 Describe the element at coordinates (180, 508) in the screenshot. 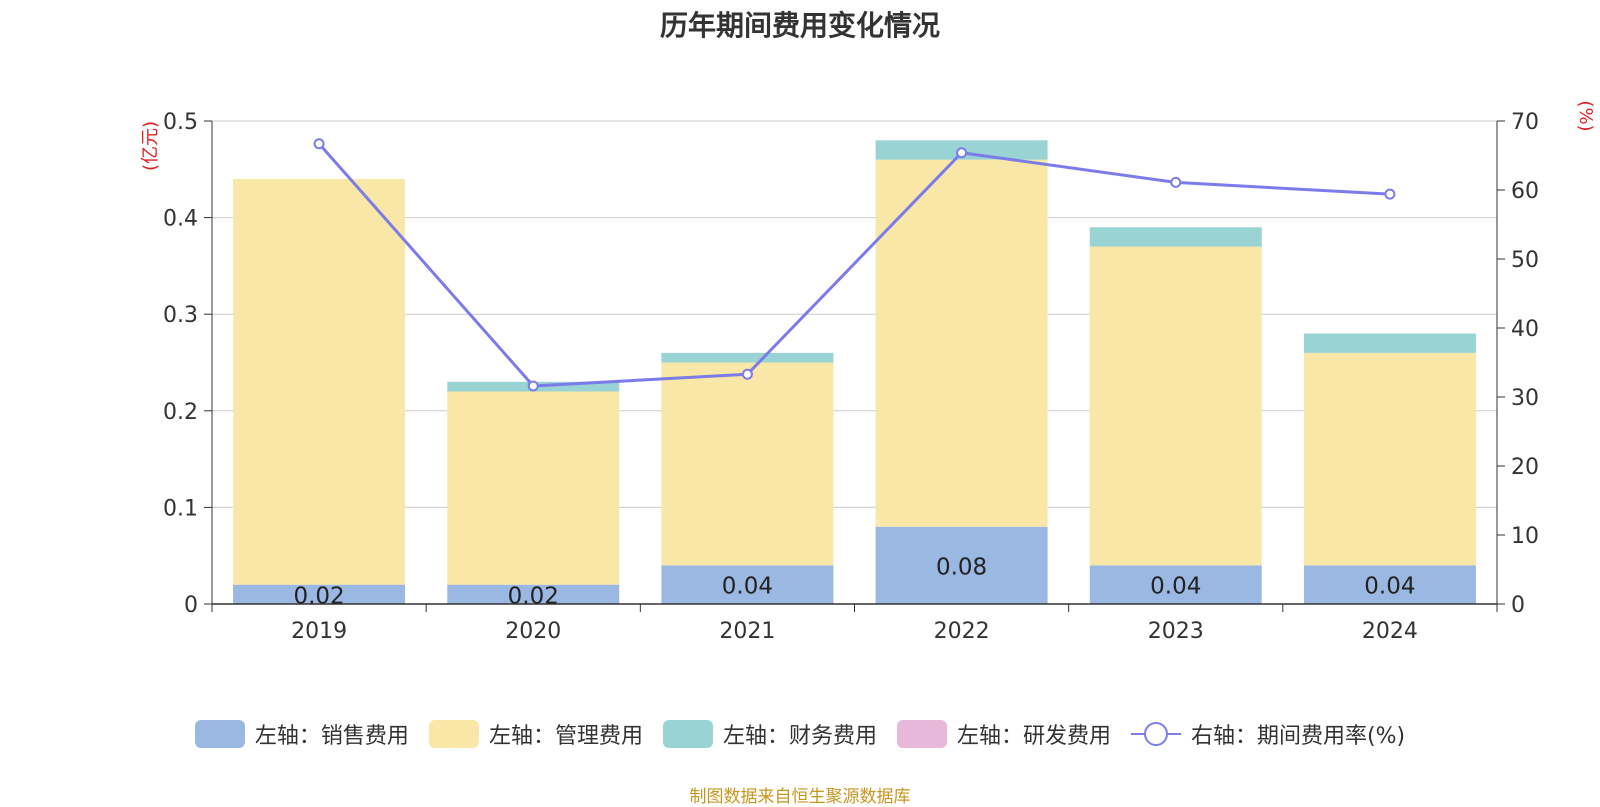

I see `y-left-tick-label: 0.1` at that location.